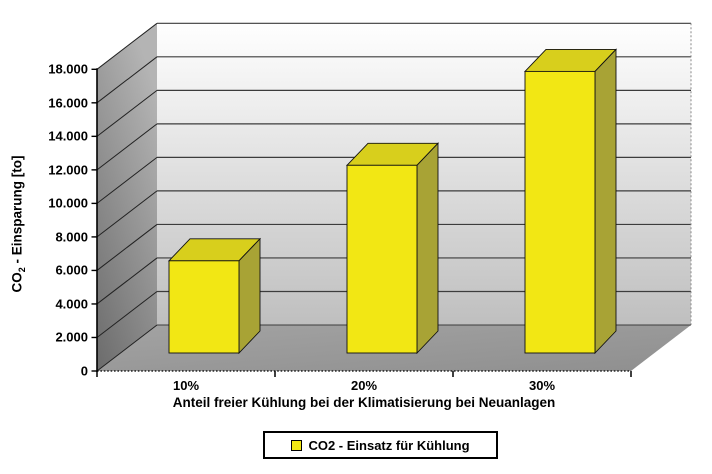 The width and height of the screenshot is (712, 474). Describe the element at coordinates (68, 203) in the screenshot. I see `y-tick-label: 10.000` at that location.